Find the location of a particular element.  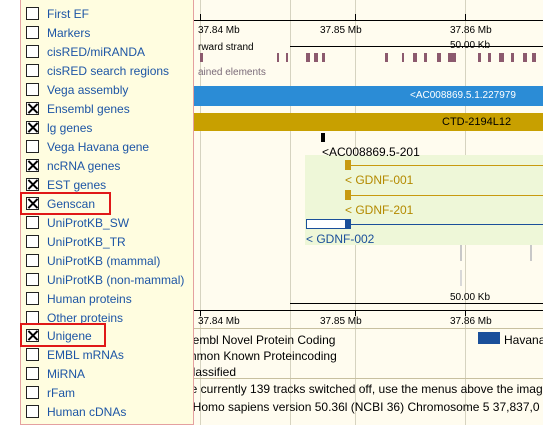

legend-known: ommon Known Proteincoding is located at coordinates (258, 356).